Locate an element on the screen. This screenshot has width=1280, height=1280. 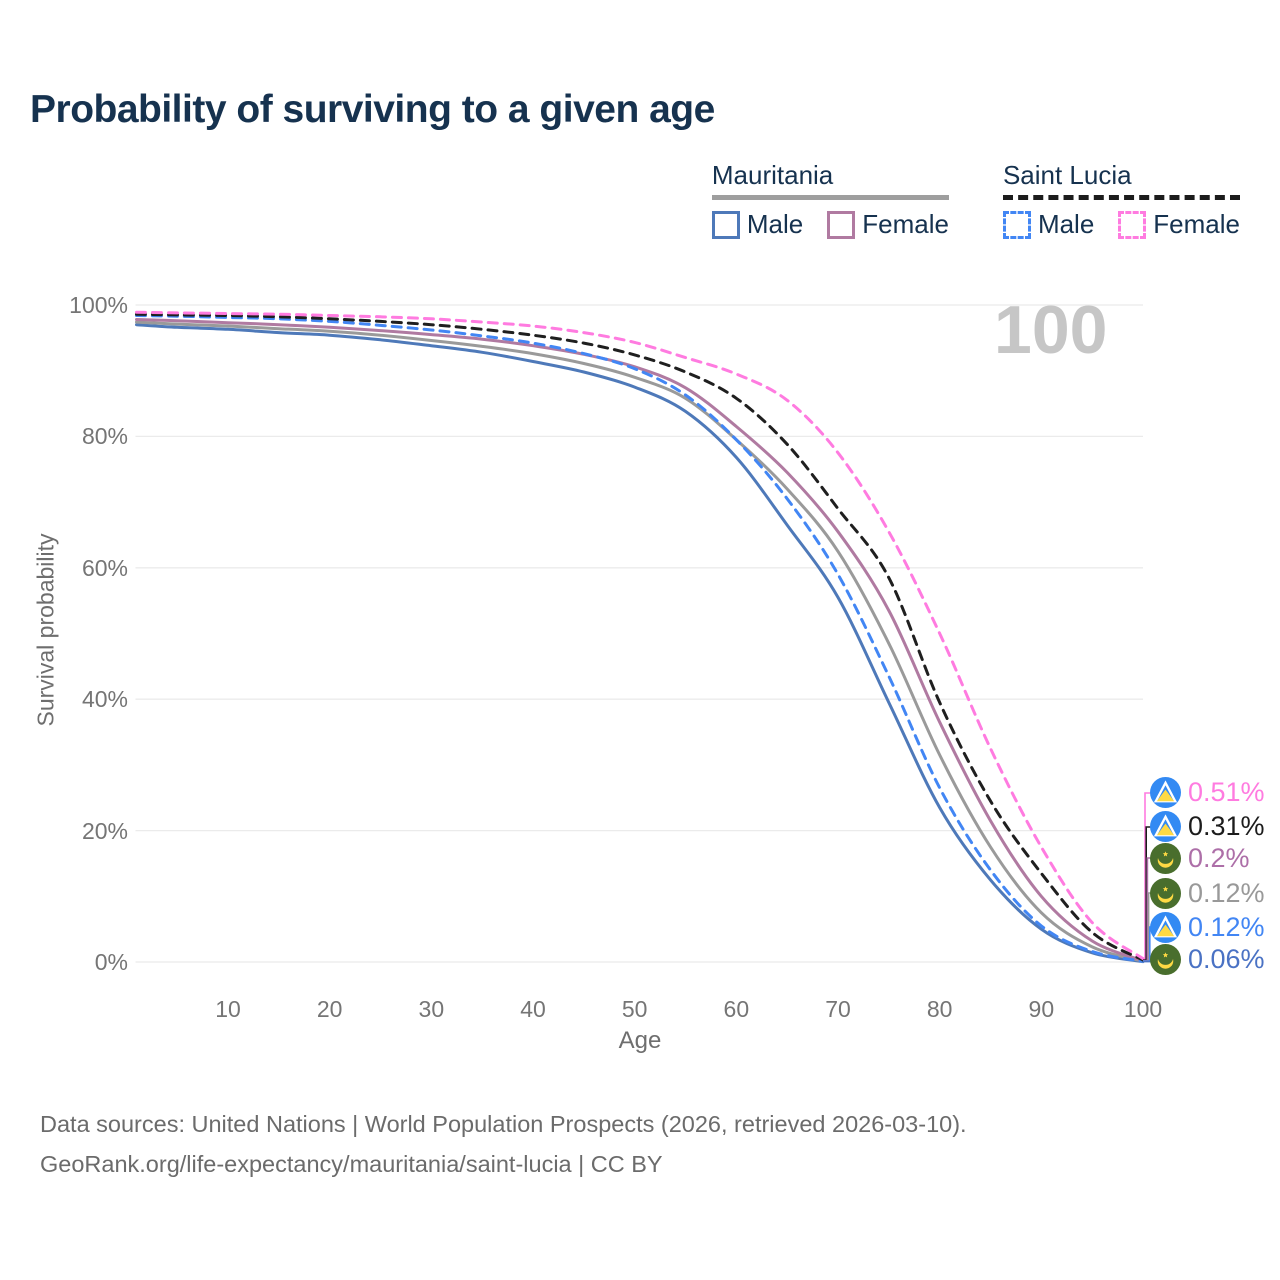
y-tick-label-80%: 80% is located at coordinates (104, 436).